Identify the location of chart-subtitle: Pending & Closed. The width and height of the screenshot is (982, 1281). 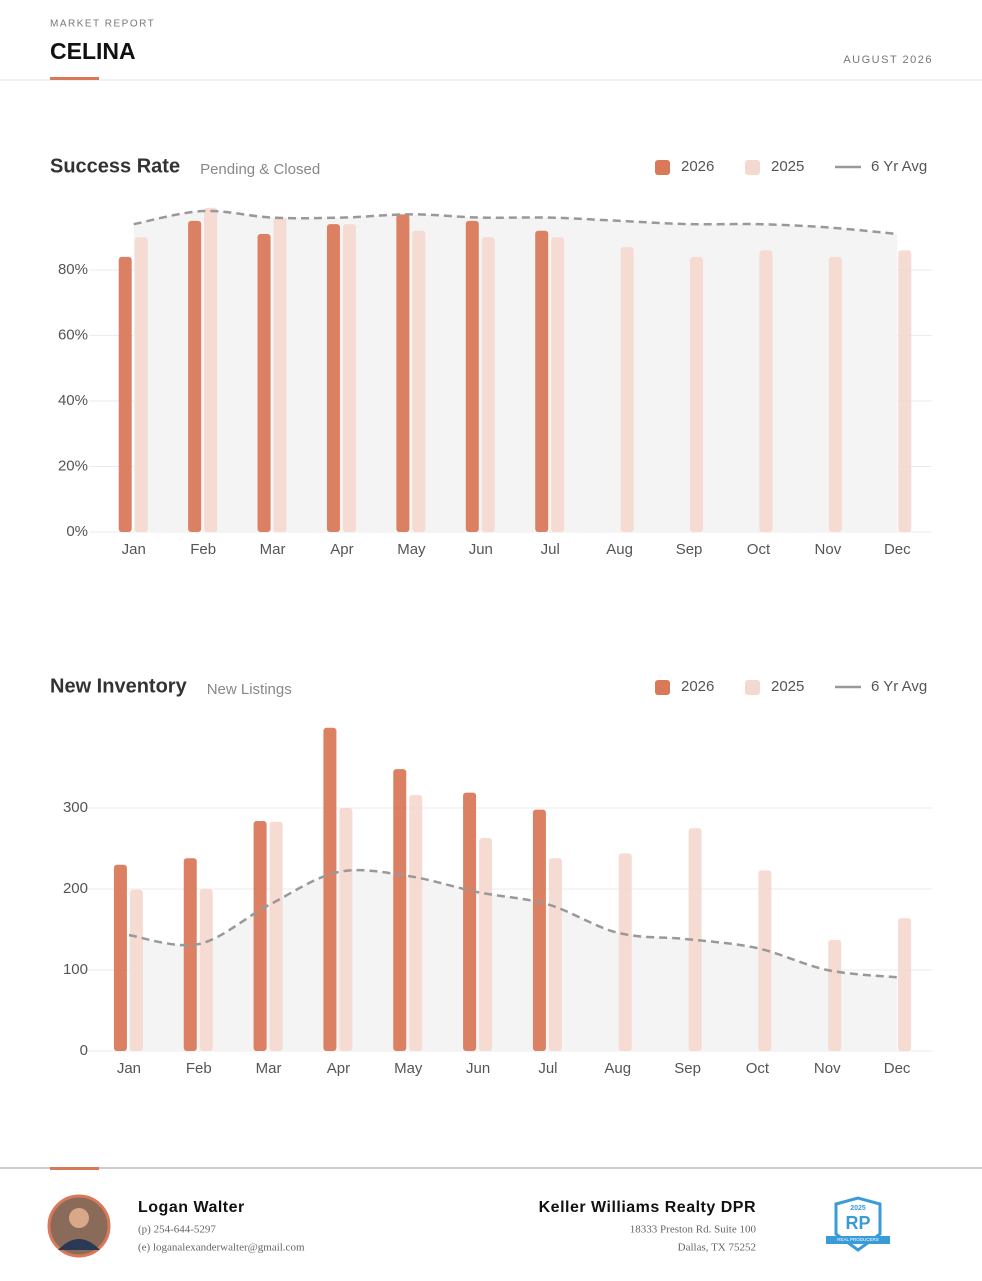
(260, 169).